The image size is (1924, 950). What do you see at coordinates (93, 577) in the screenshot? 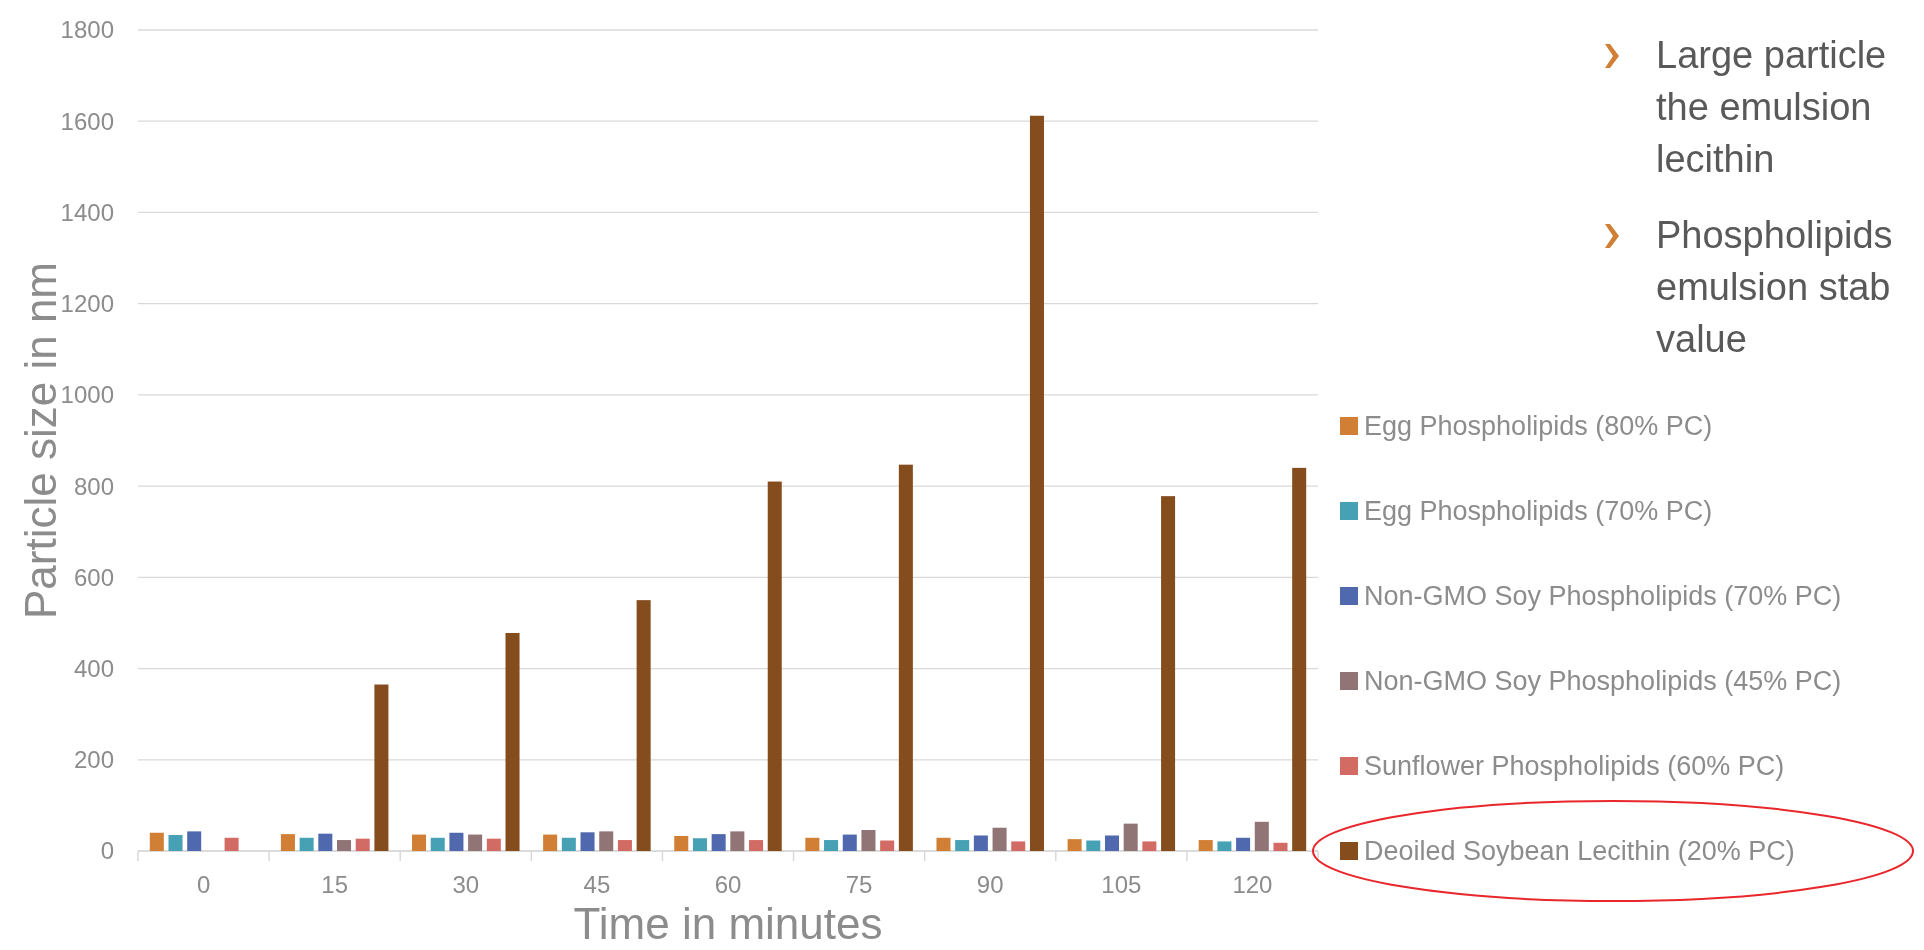
I see `y-tick-label: 600` at bounding box center [93, 577].